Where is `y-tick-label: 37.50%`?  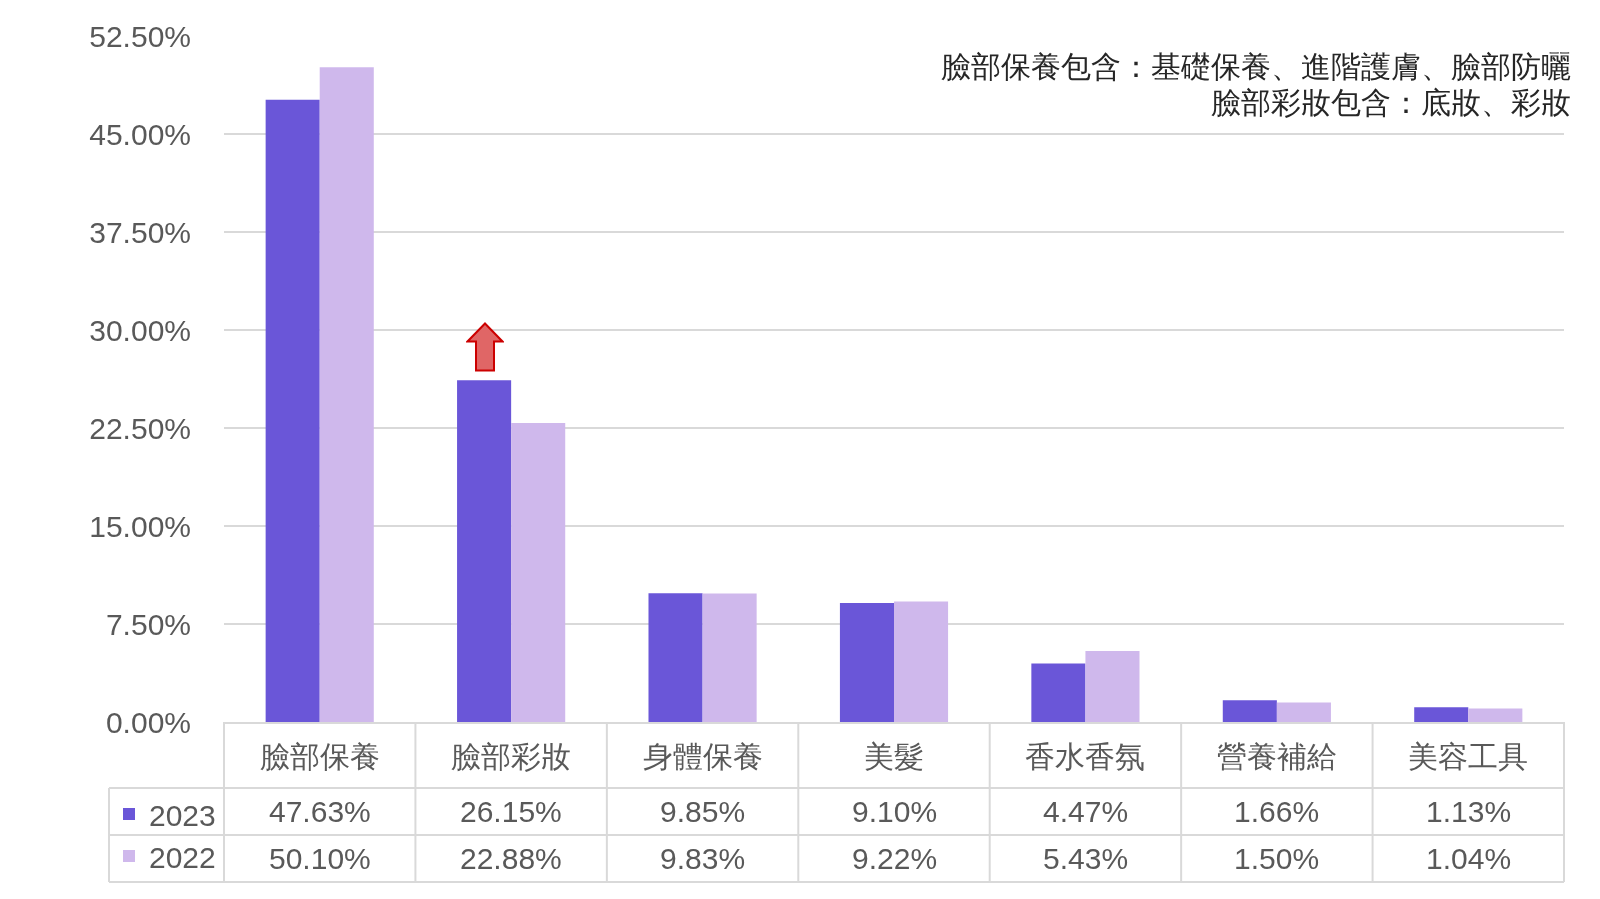 y-tick-label: 37.50% is located at coordinates (140, 232).